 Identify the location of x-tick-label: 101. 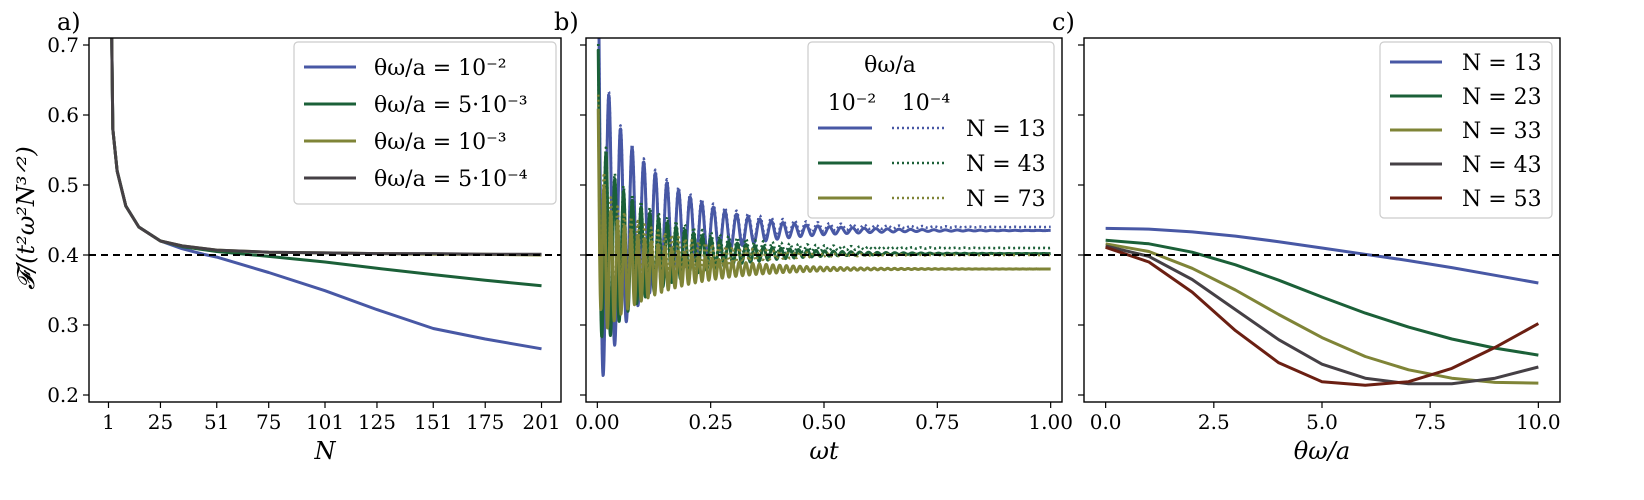
(325, 422).